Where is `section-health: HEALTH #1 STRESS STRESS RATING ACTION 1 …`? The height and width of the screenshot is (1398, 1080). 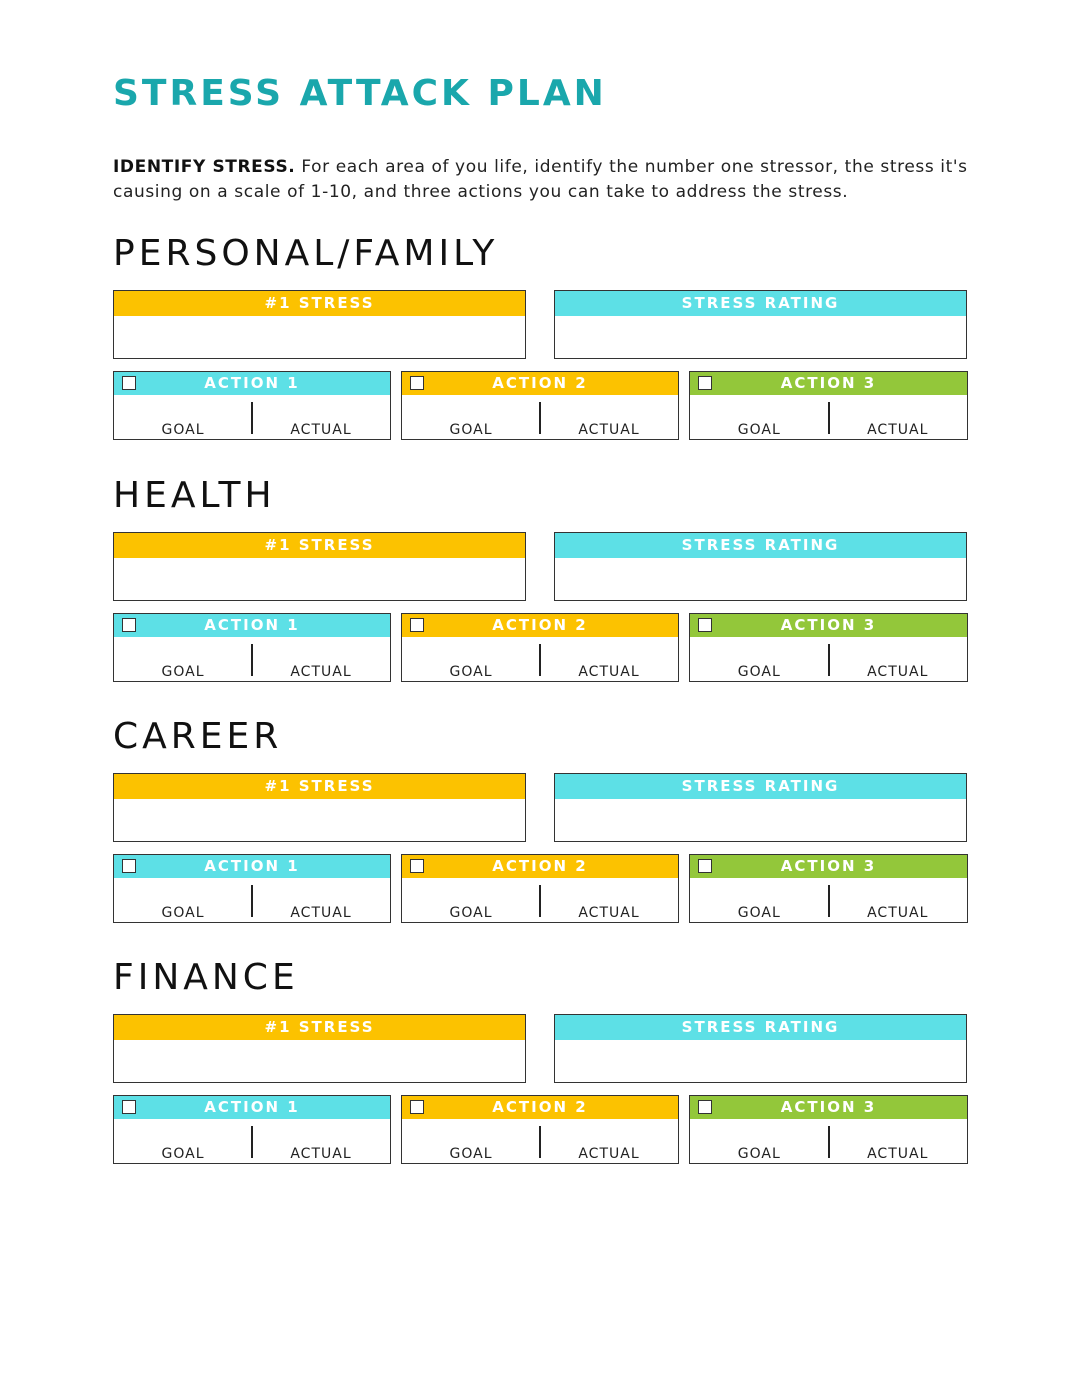 section-health: HEALTH #1 STRESS STRESS RATING ACTION 1 … is located at coordinates (540, 584).